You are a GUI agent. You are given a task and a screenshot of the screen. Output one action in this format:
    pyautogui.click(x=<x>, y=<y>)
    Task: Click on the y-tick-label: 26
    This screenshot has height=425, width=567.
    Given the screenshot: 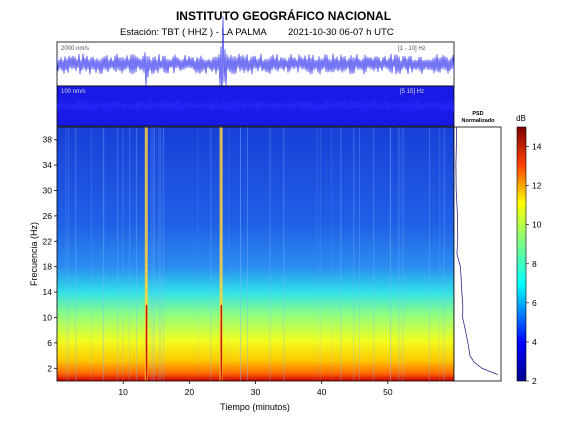 What is the action you would take?
    pyautogui.click(x=48, y=216)
    